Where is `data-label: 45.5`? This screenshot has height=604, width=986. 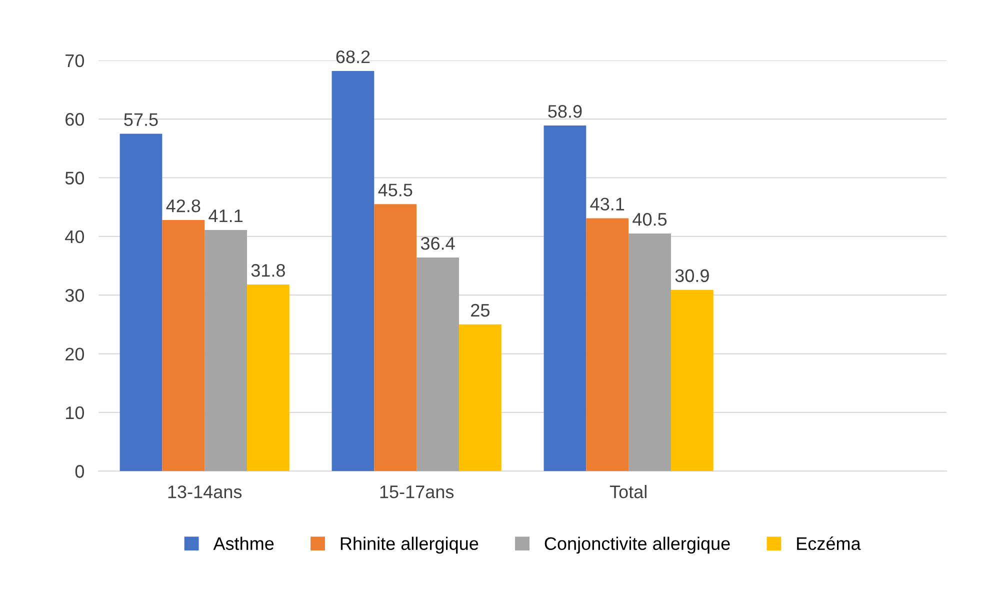
data-label: 45.5 is located at coordinates (395, 190).